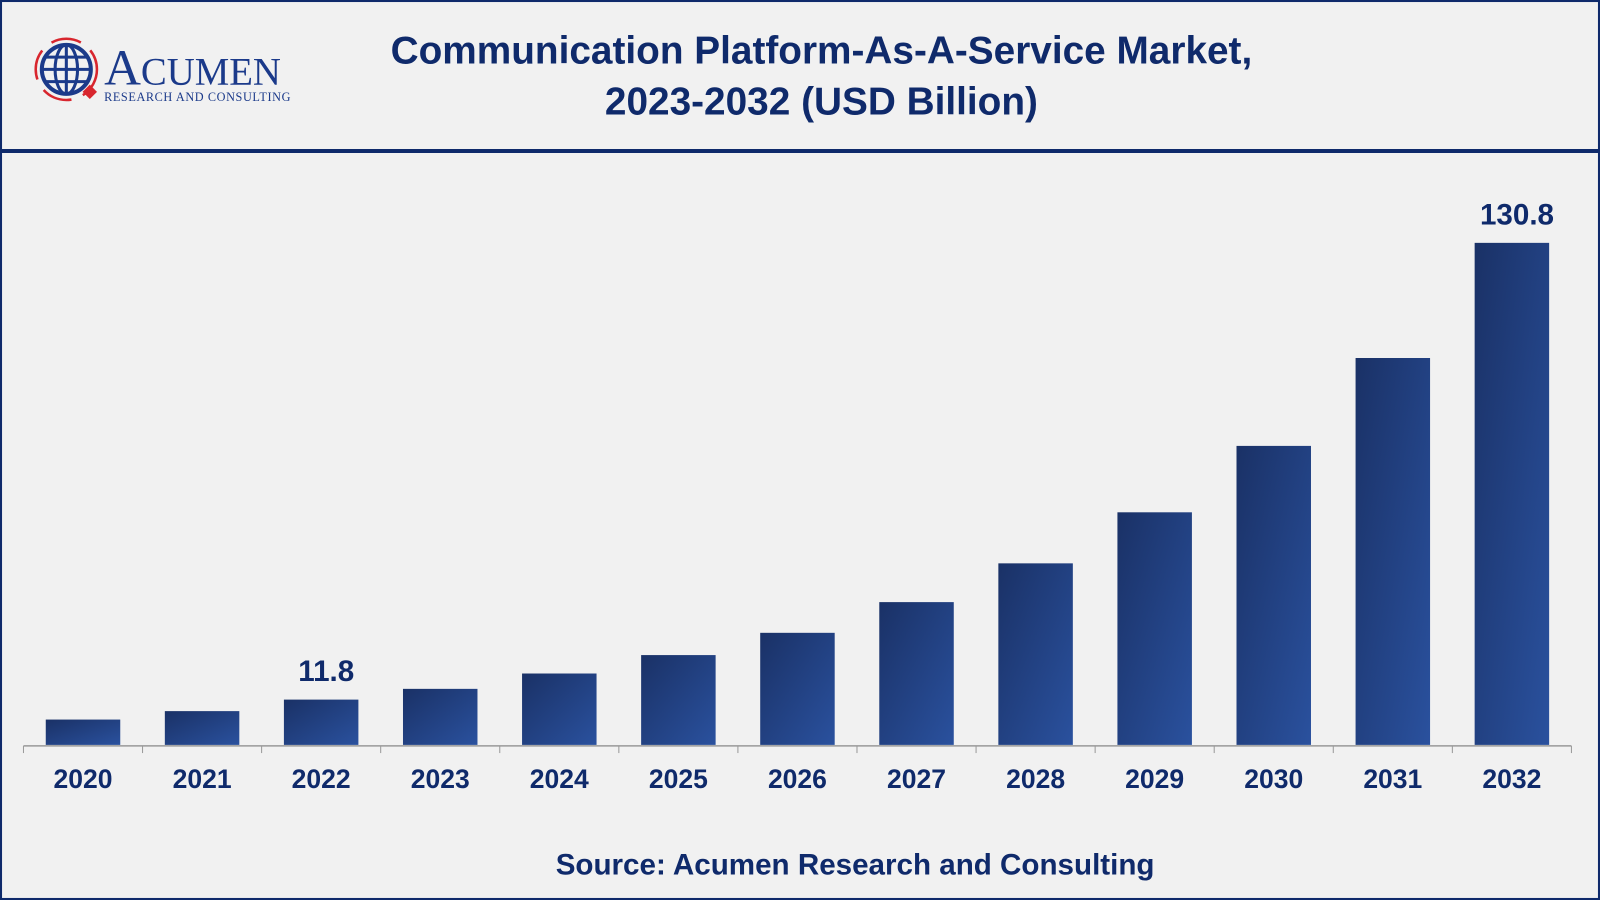  I want to click on x-tick-label: 2032, so click(1511, 779).